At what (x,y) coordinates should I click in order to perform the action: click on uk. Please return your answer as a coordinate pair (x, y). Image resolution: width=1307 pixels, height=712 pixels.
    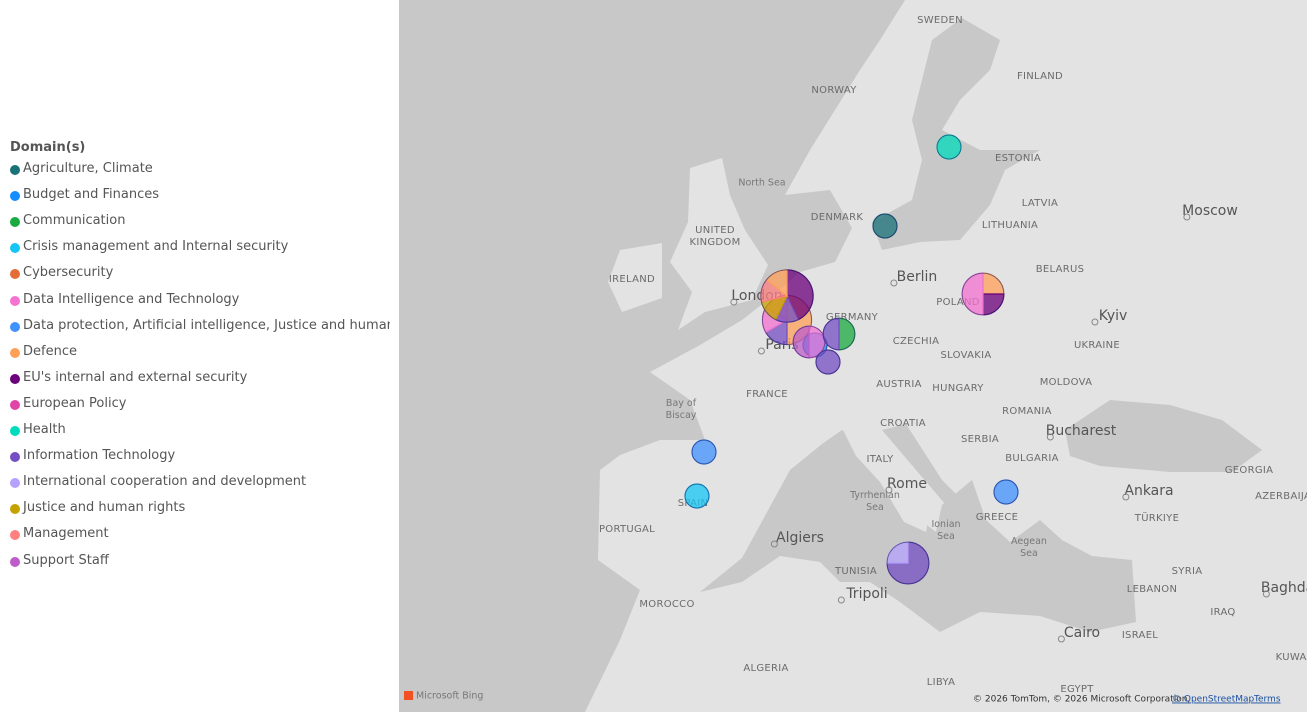
    Looking at the image, I should click on (719, 244).